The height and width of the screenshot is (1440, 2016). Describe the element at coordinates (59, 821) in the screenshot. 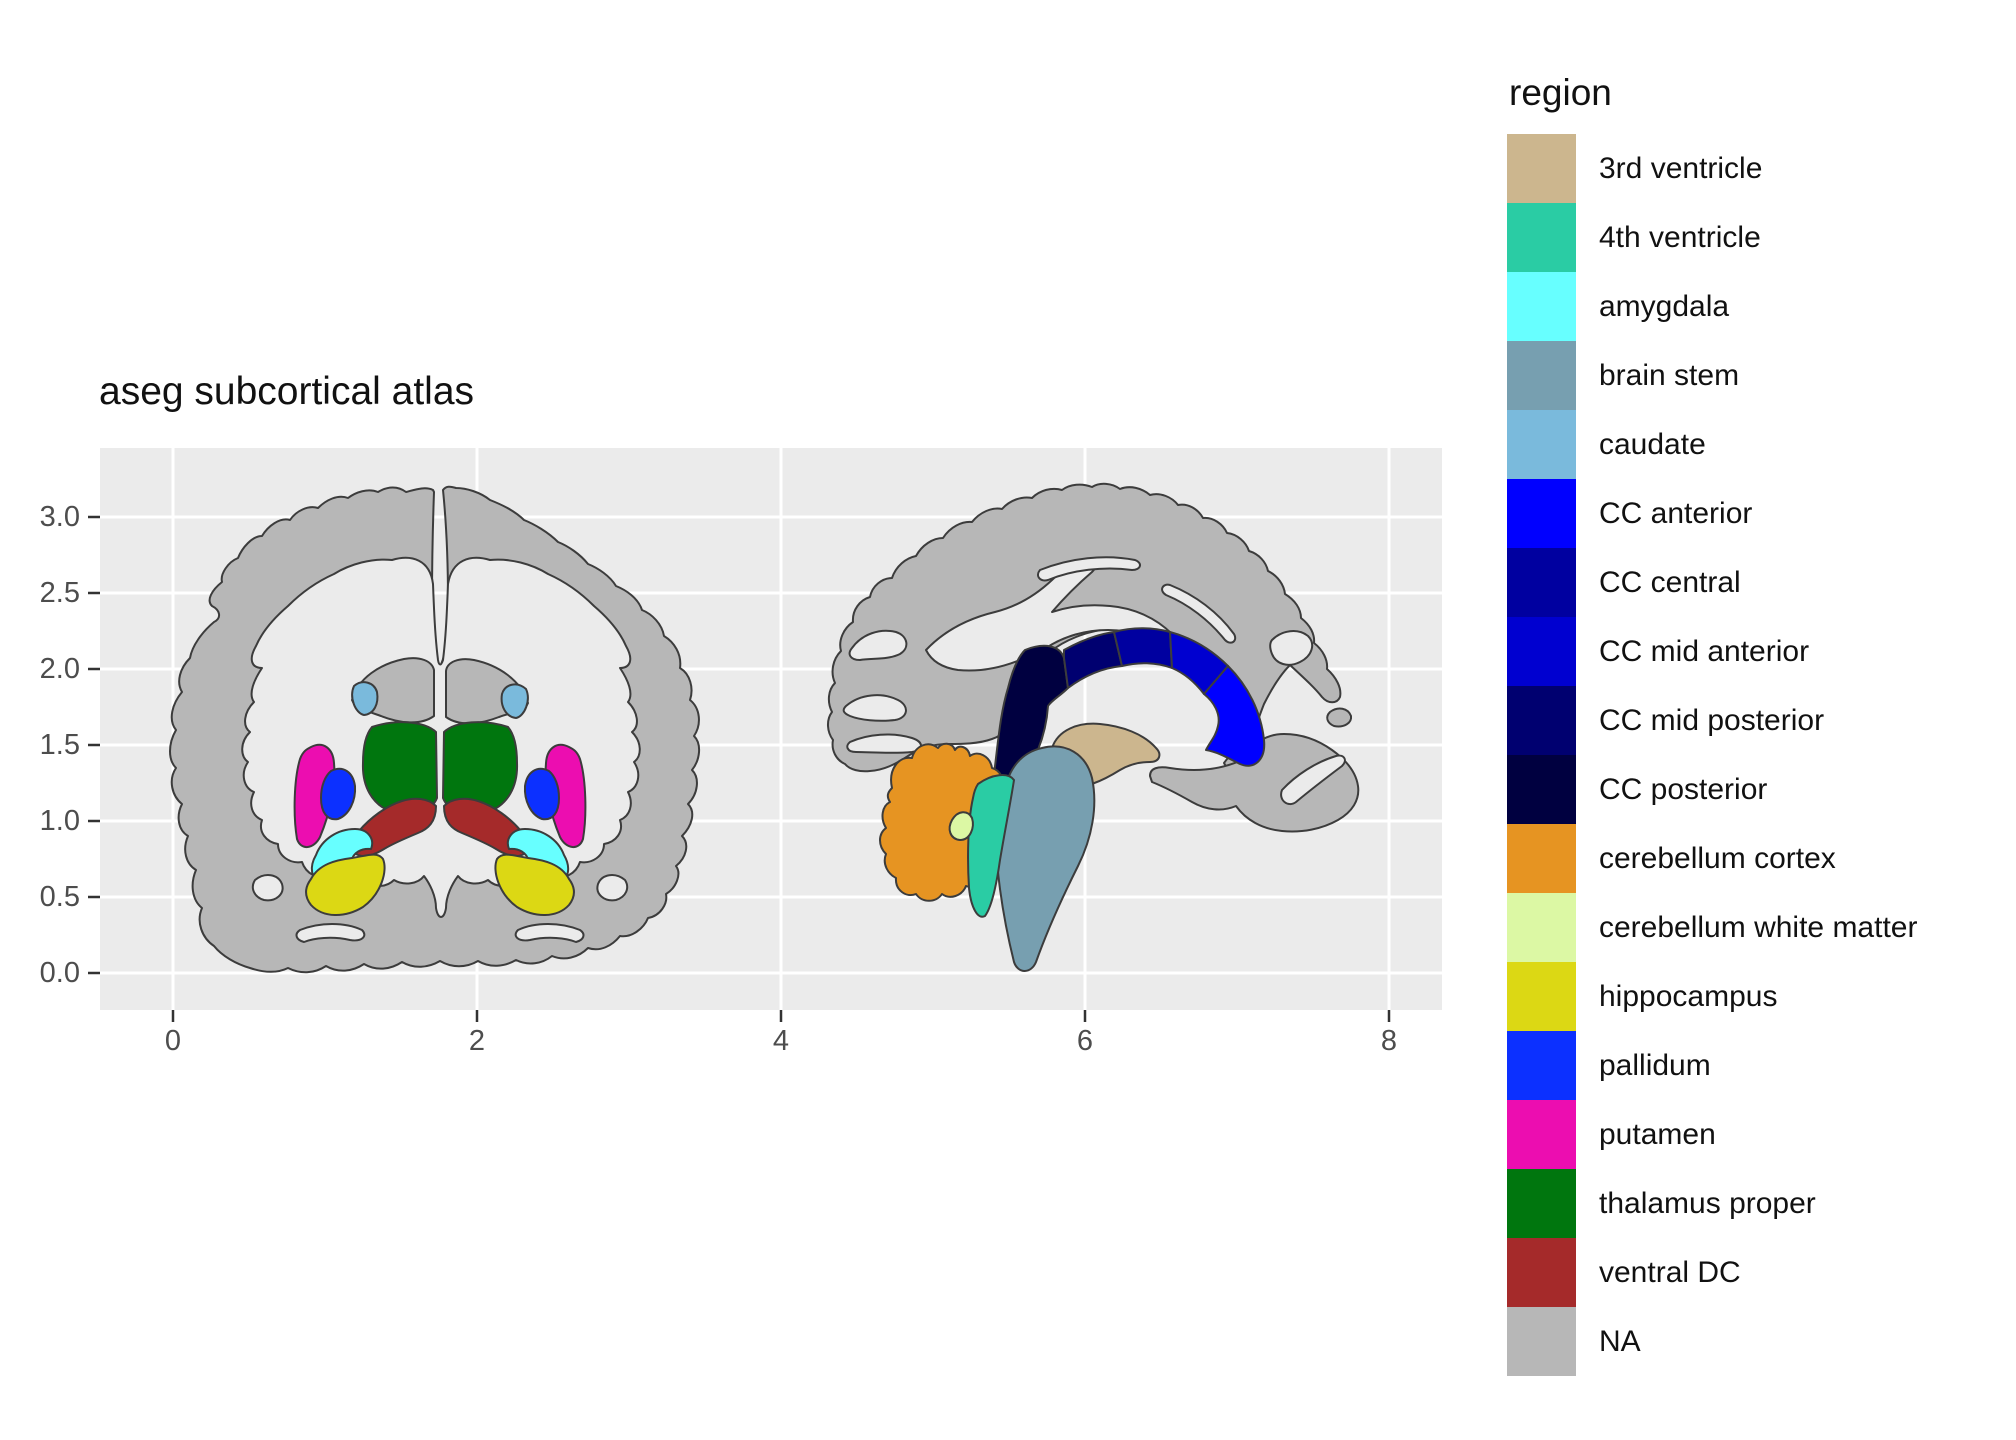

I see `y-tick-label: 1.0` at that location.